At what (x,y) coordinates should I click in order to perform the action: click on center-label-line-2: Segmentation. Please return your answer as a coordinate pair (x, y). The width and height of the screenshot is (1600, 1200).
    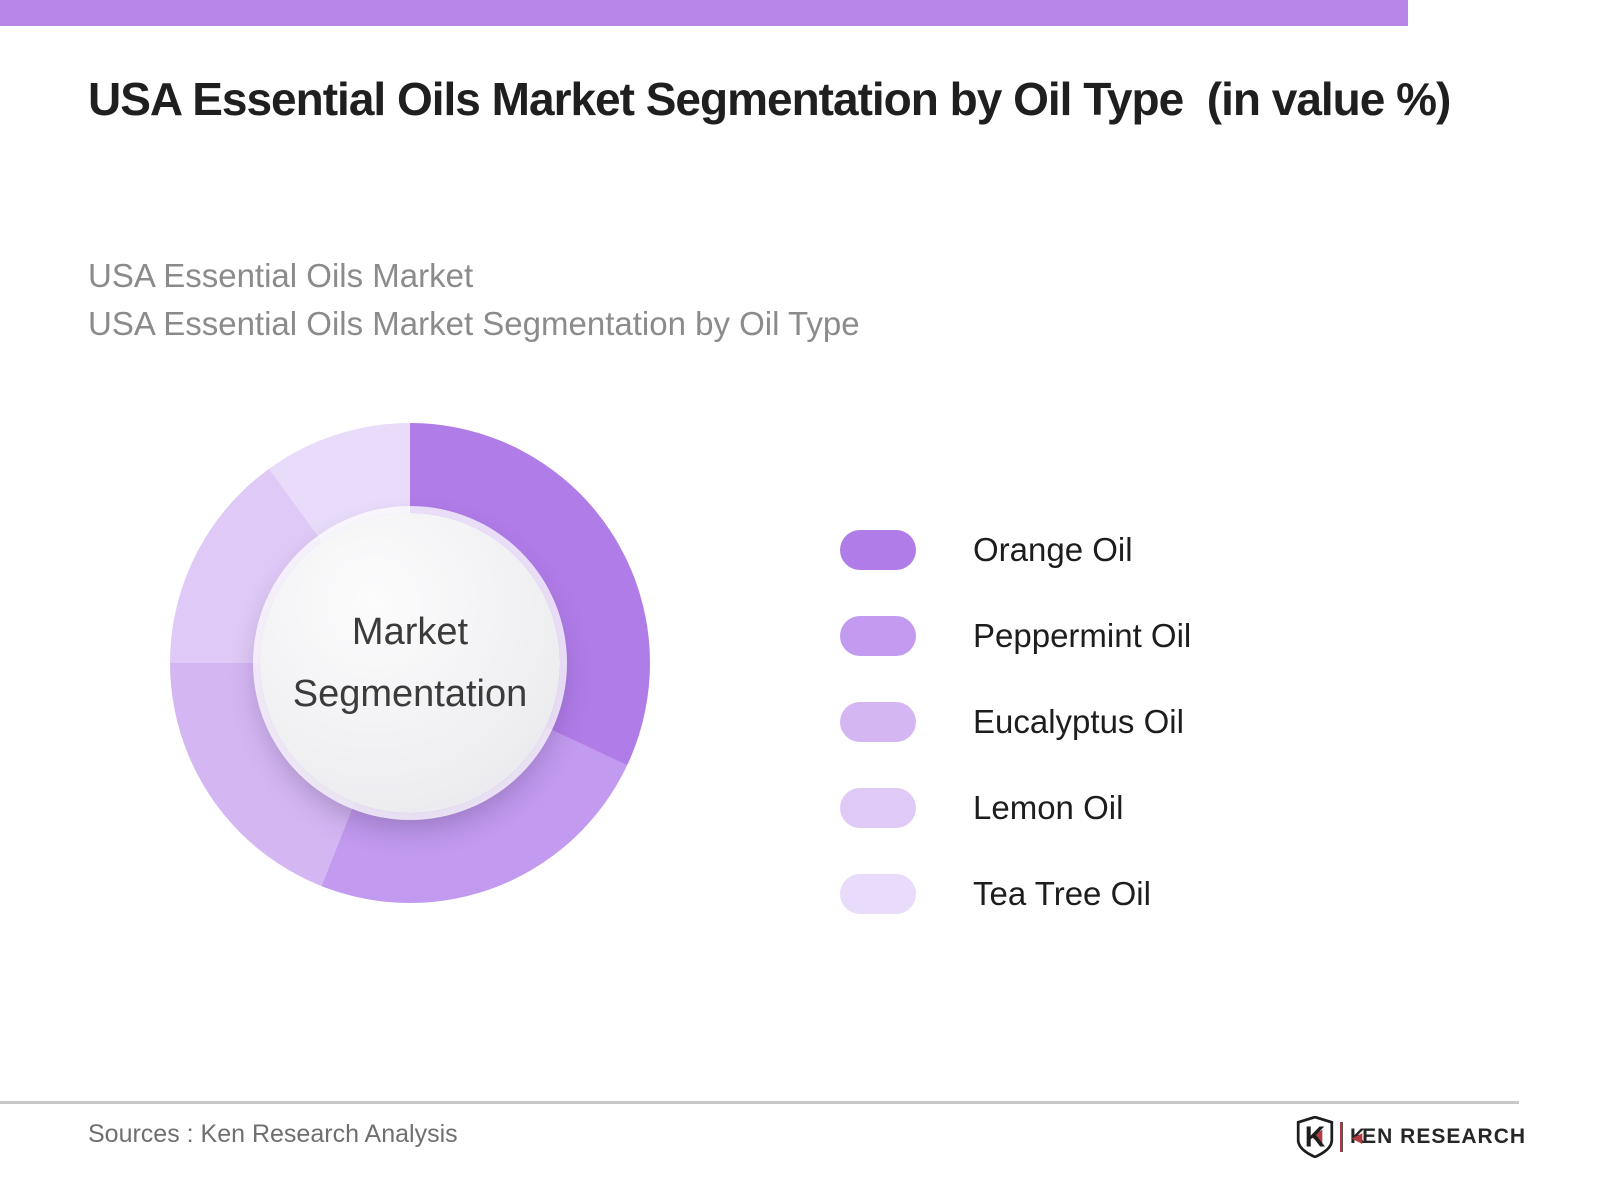
    Looking at the image, I should click on (410, 694).